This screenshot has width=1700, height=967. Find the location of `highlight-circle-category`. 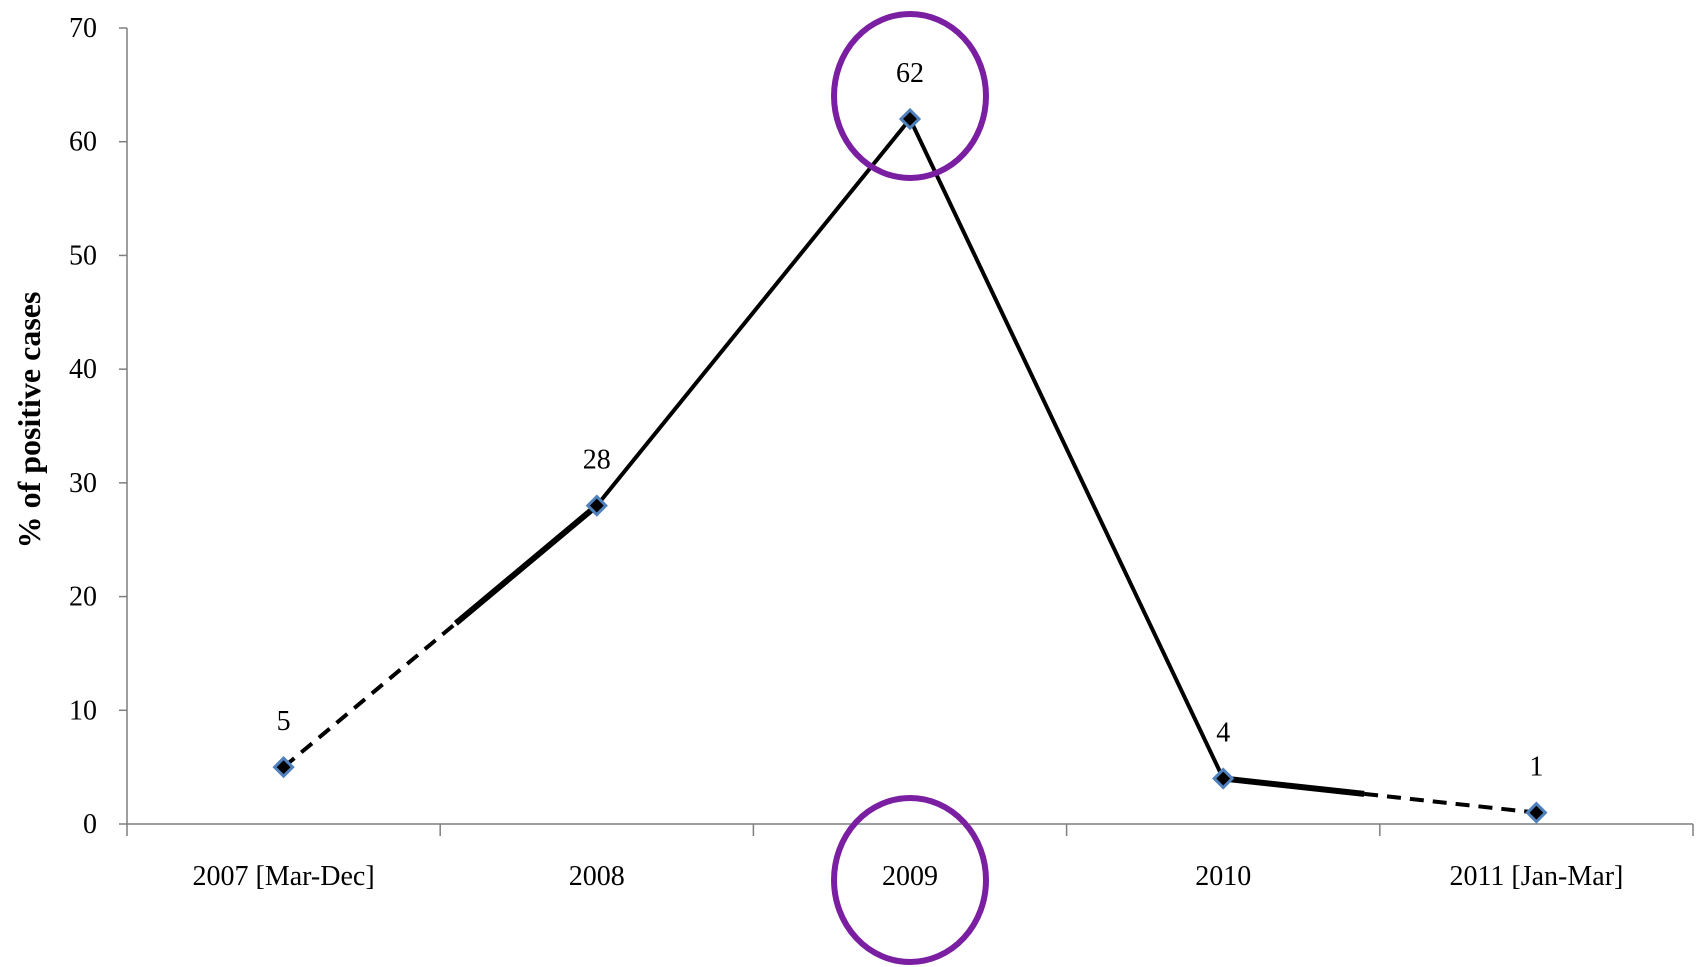

highlight-circle-category is located at coordinates (910, 880).